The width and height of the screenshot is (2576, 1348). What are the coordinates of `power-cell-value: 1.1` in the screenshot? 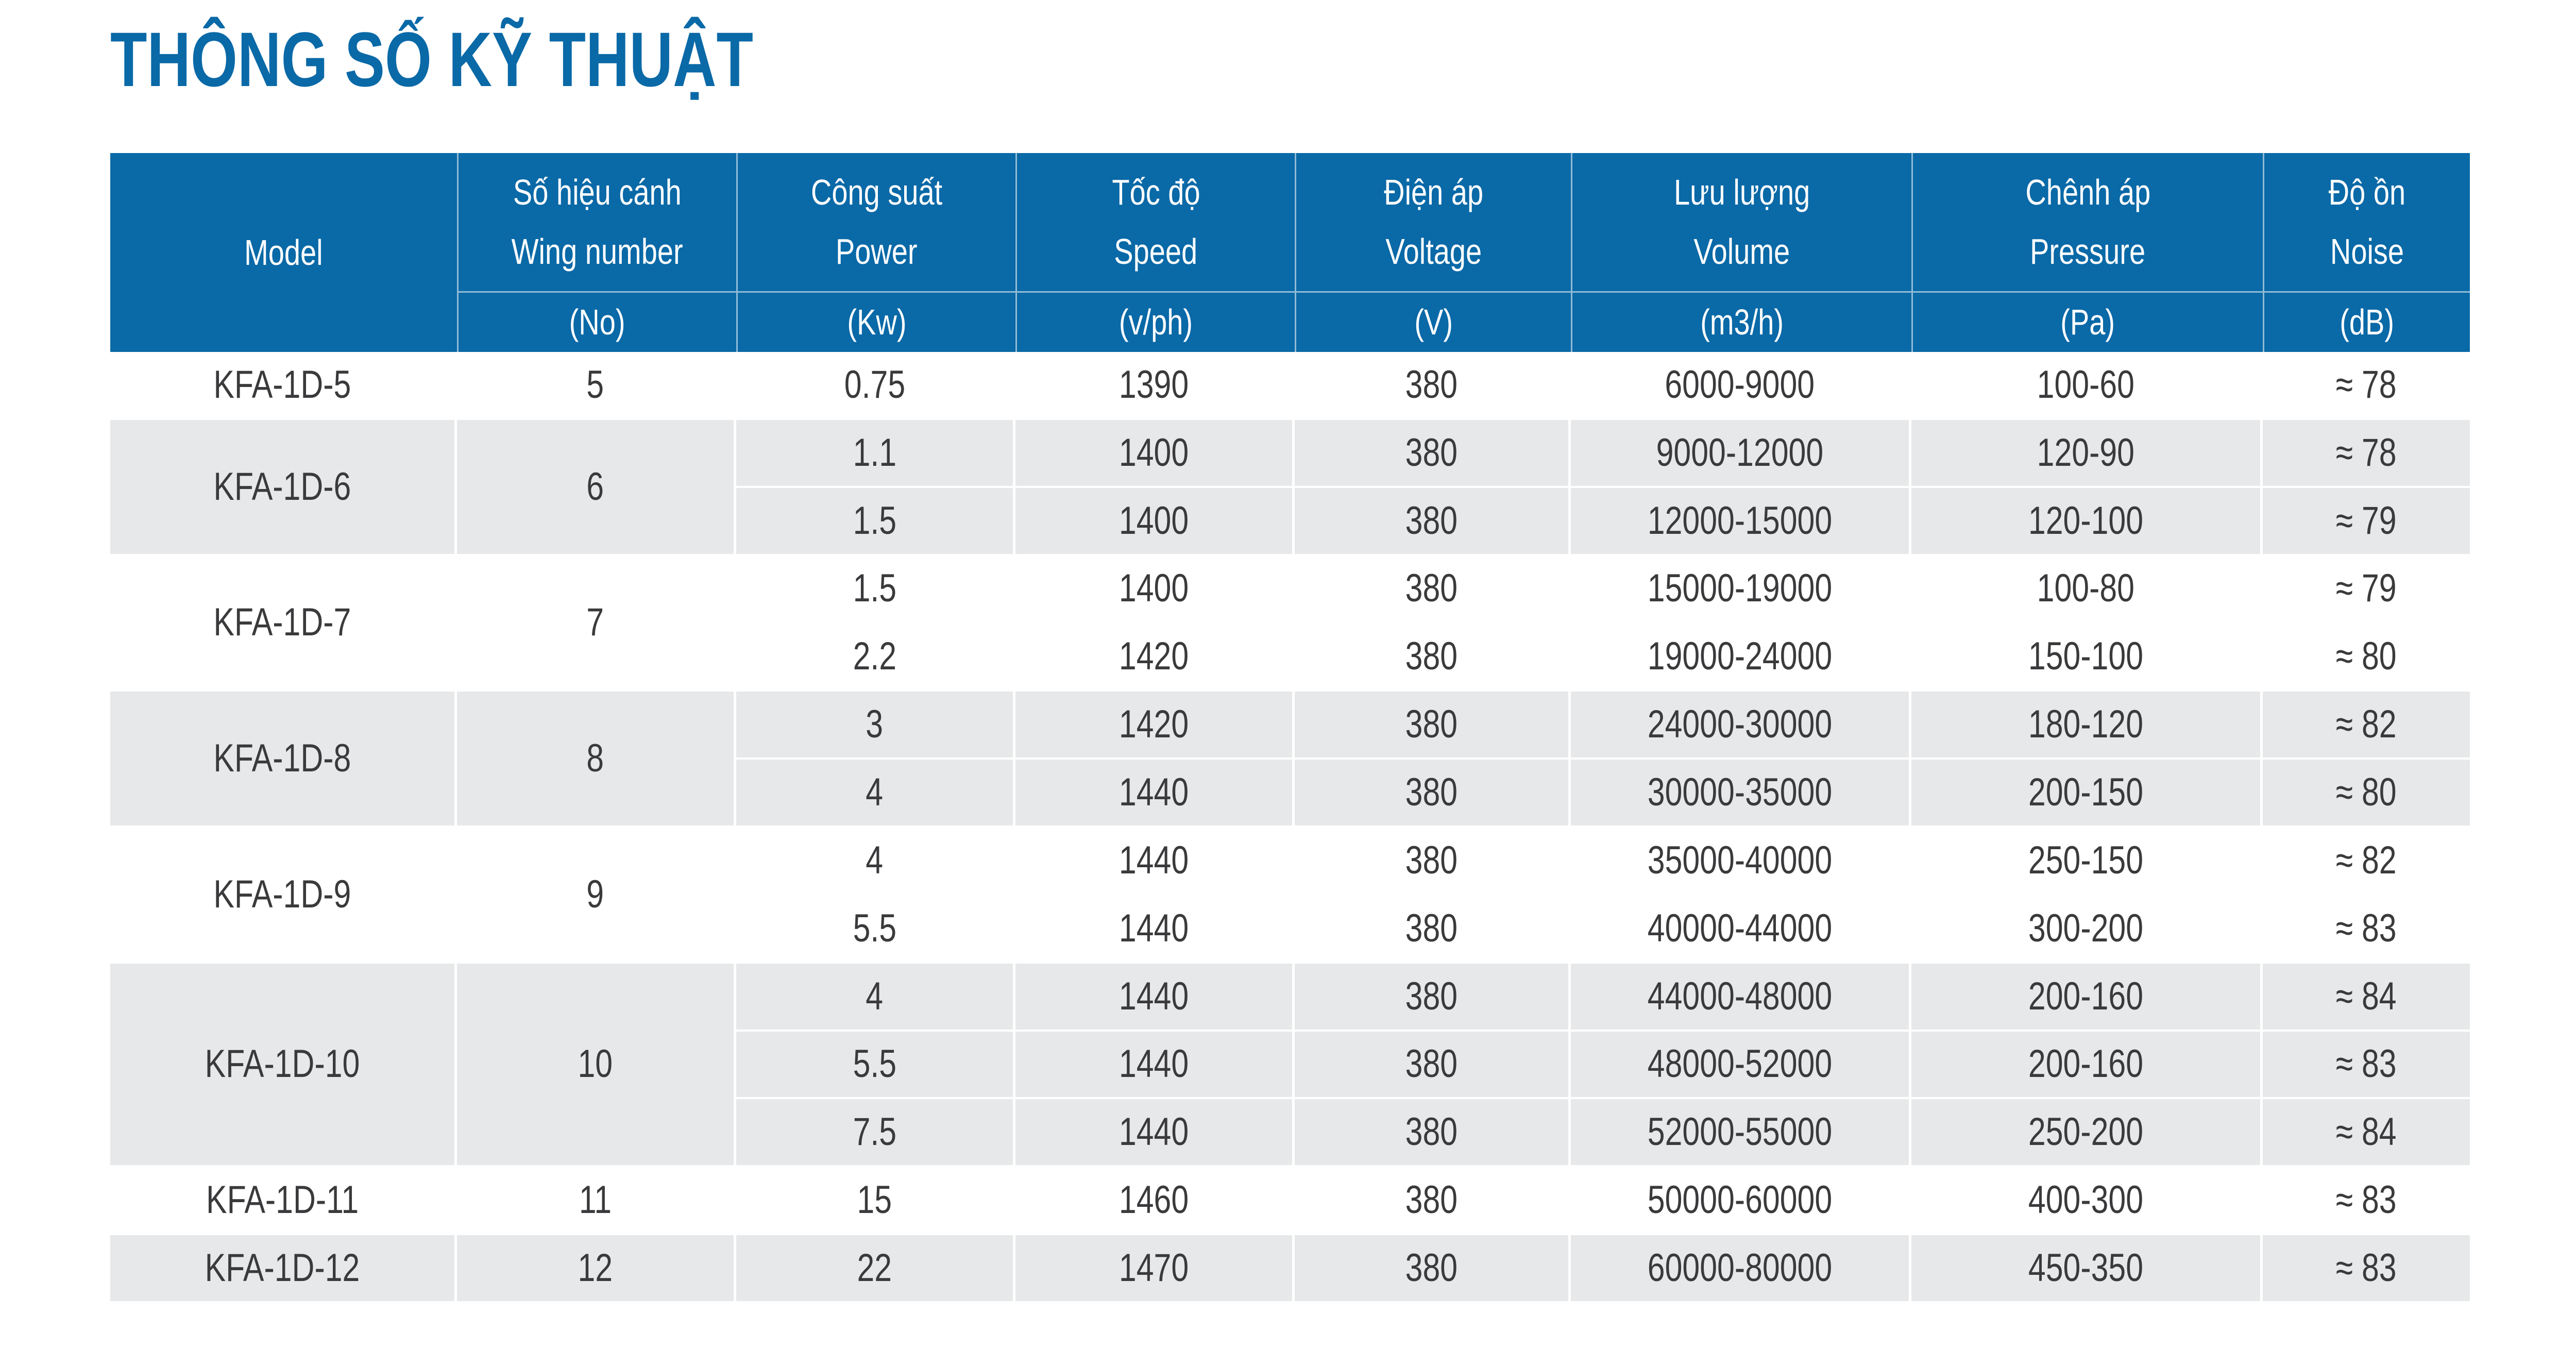 It's located at (875, 452).